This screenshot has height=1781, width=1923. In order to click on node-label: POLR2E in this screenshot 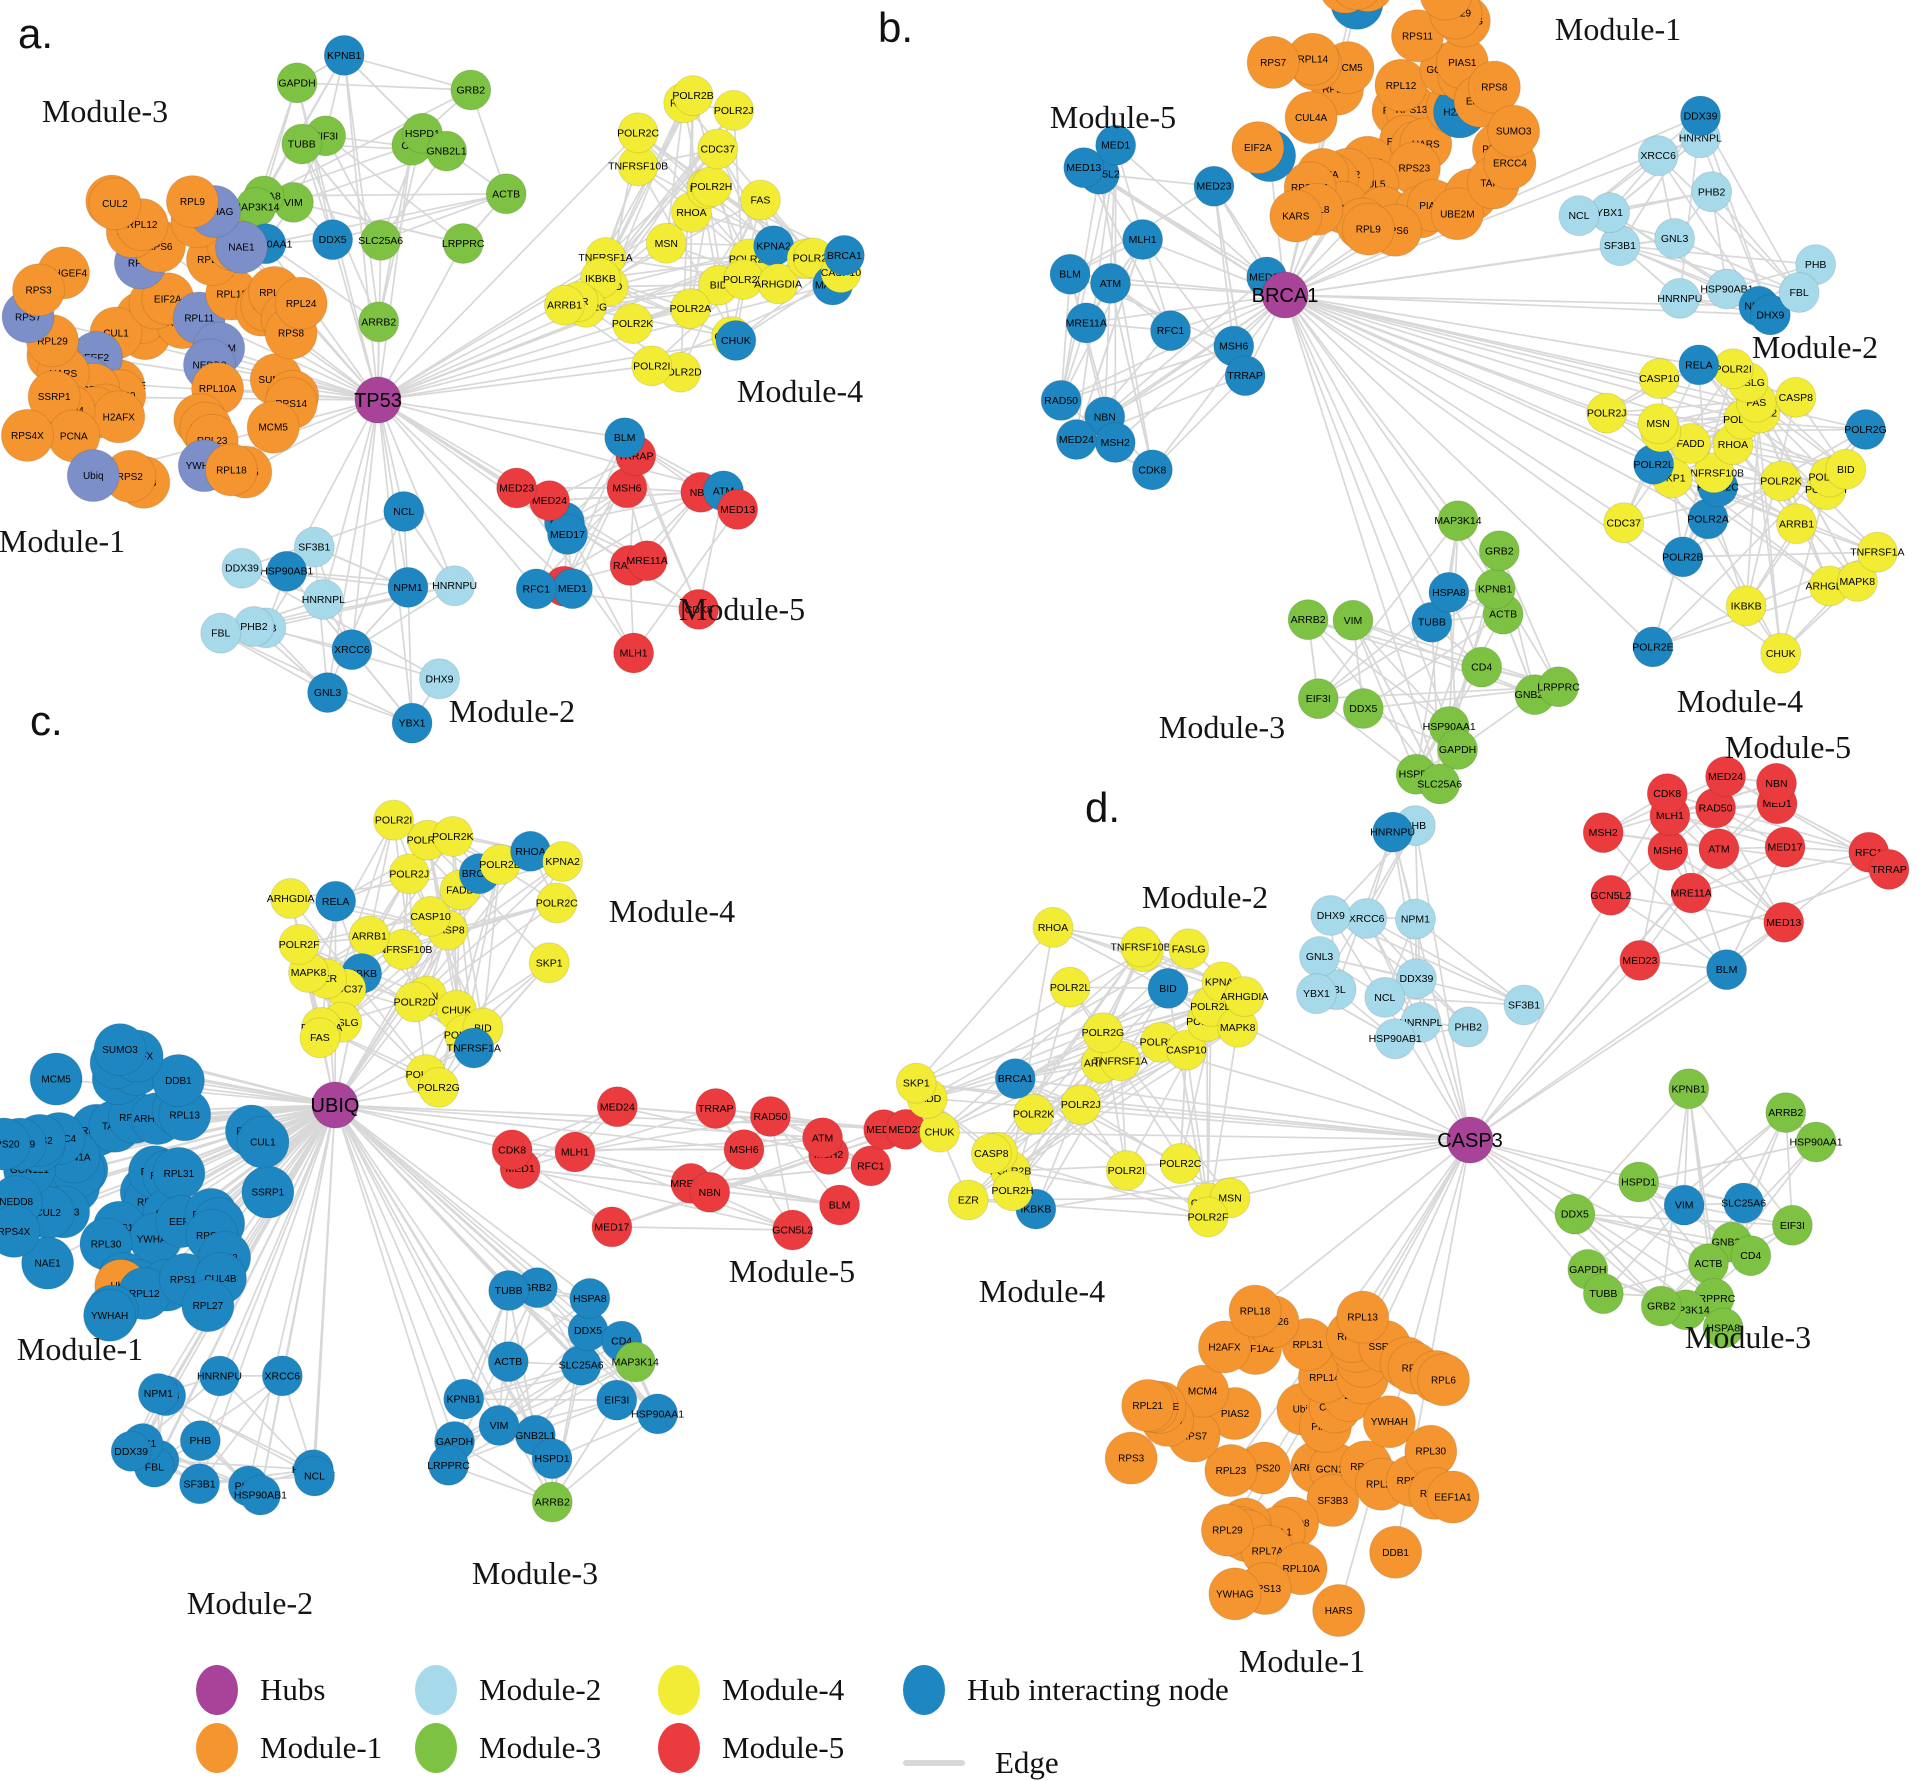, I will do `click(1652, 647)`.